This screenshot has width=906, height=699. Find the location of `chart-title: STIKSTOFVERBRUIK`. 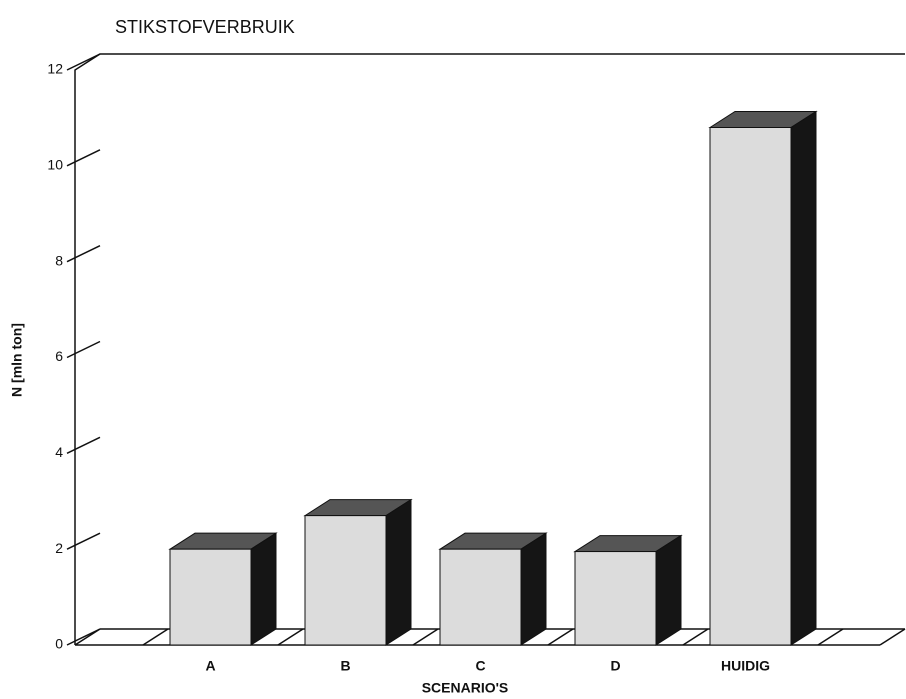

chart-title: STIKSTOFVERBRUIK is located at coordinates (205, 27).